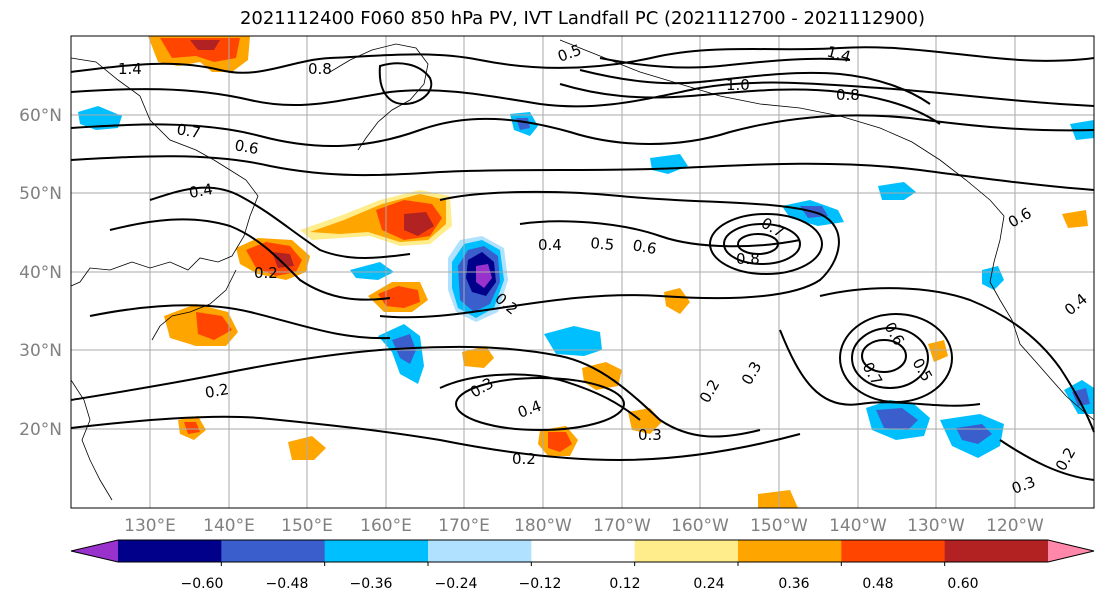 This screenshot has height=601, width=1105. I want to click on lat-label: 50°N, so click(40, 194).